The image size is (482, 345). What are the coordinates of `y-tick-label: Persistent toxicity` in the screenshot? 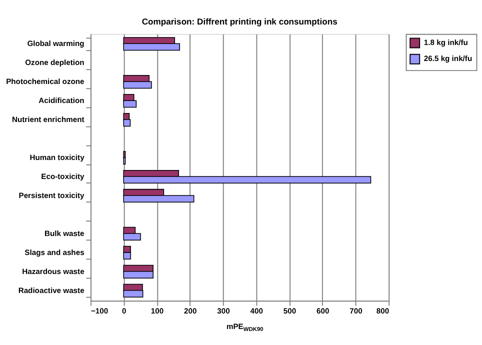 It's located at (52, 195).